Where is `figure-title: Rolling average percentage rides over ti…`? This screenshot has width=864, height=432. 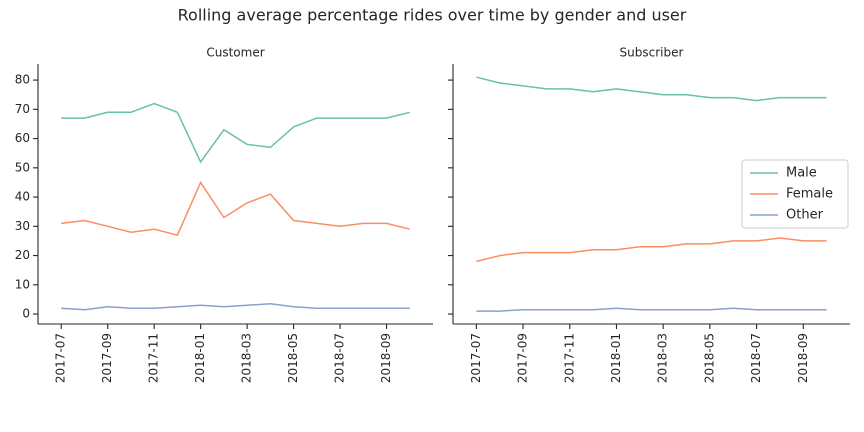 figure-title: Rolling average percentage rides over ti… is located at coordinates (432, 15).